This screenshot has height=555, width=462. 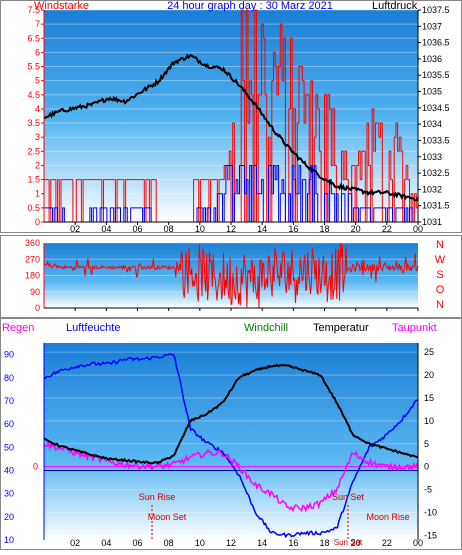 I want to click on temperature-tick-label: 0, so click(x=426, y=467).